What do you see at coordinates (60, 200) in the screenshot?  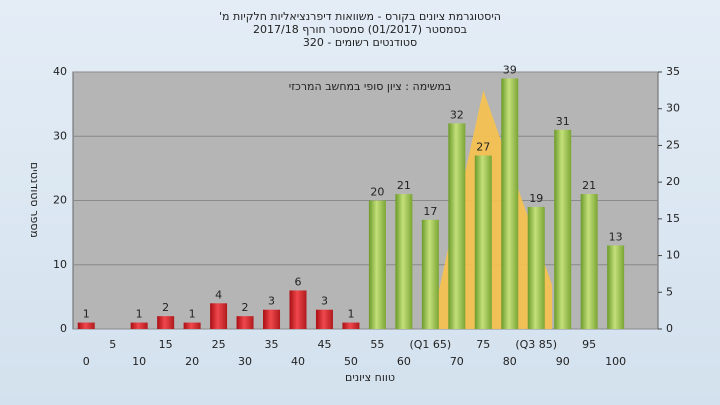 I see `y-tick-label: 20` at bounding box center [60, 200].